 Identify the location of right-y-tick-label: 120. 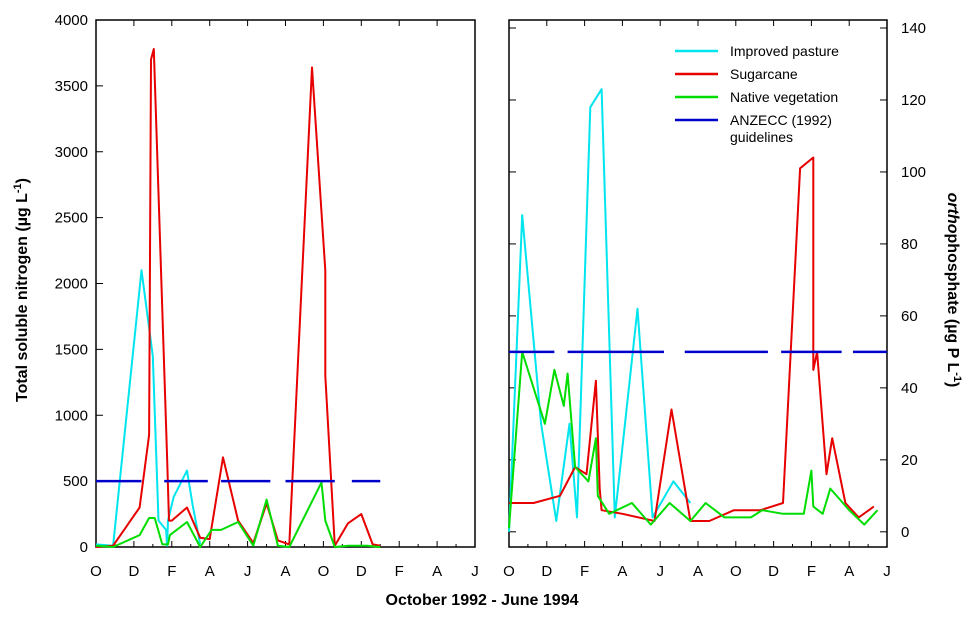
(913, 100).